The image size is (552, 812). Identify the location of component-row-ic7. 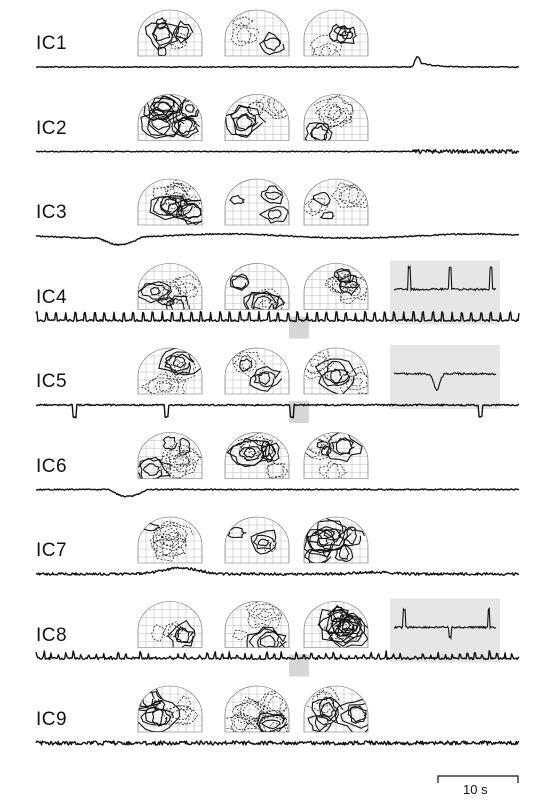
(277, 546).